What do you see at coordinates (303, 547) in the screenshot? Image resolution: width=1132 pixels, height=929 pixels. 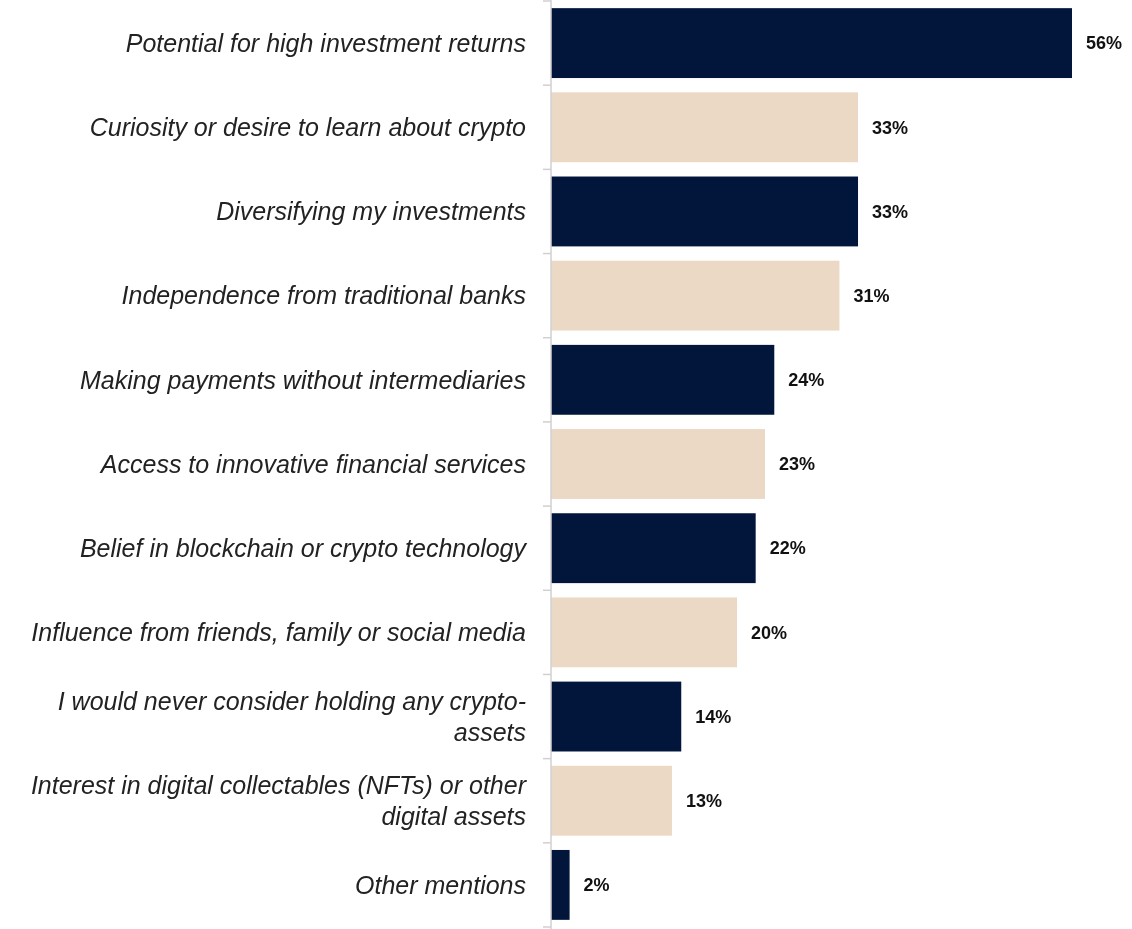 I see `y-tick-label: Belief in blockchain or crypto technology` at bounding box center [303, 547].